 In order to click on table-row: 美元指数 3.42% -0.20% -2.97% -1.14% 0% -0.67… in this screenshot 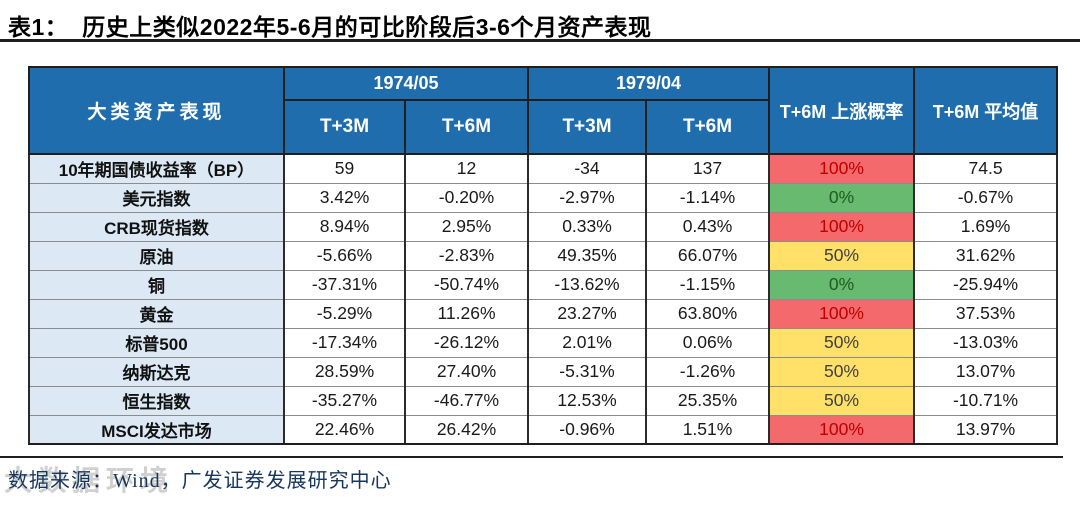, I will do `click(543, 197)`.